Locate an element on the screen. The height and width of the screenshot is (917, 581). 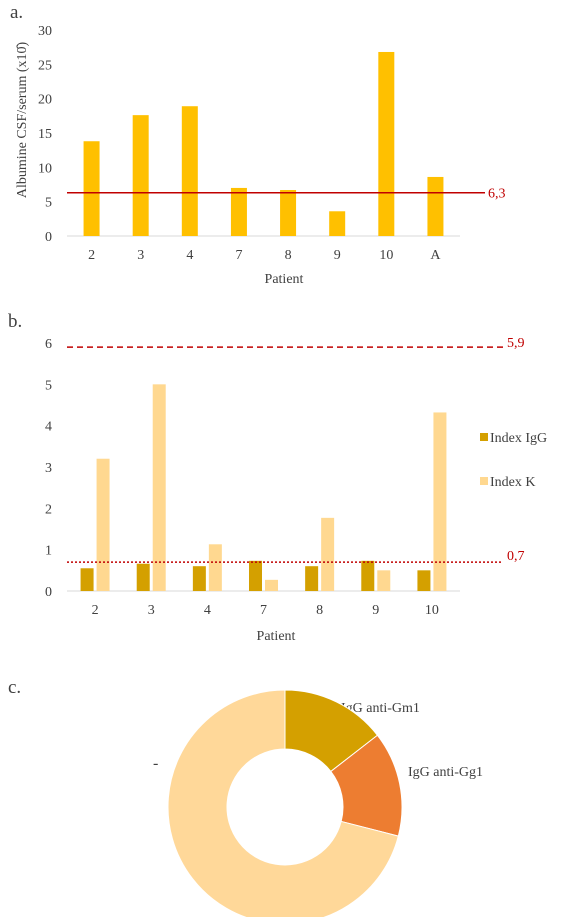
y-tick-label: 2 is located at coordinates (48, 509).